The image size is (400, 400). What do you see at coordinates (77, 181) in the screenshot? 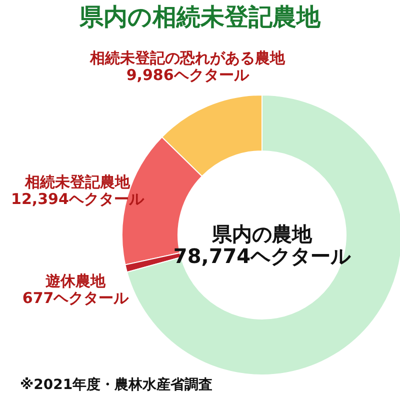
I see `slice-label: 相続未登記農地` at bounding box center [77, 181].